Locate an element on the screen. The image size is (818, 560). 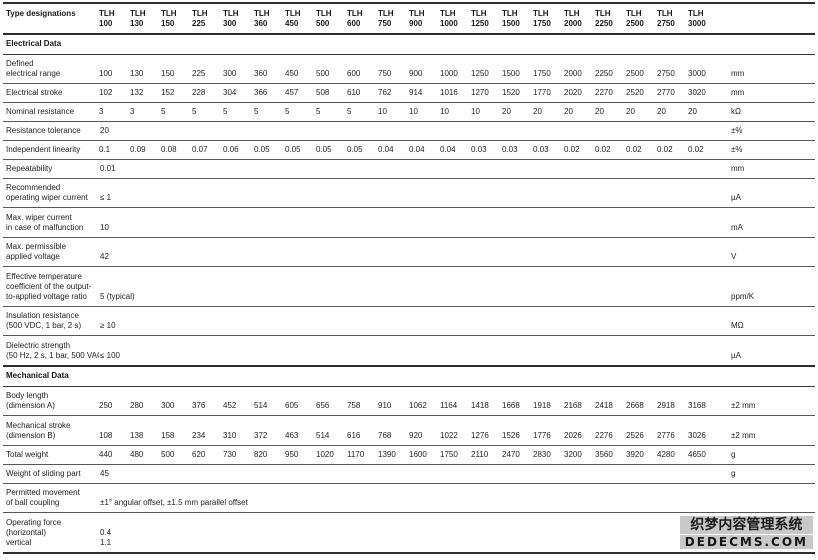
spec-value: 2250 is located at coordinates (604, 74).